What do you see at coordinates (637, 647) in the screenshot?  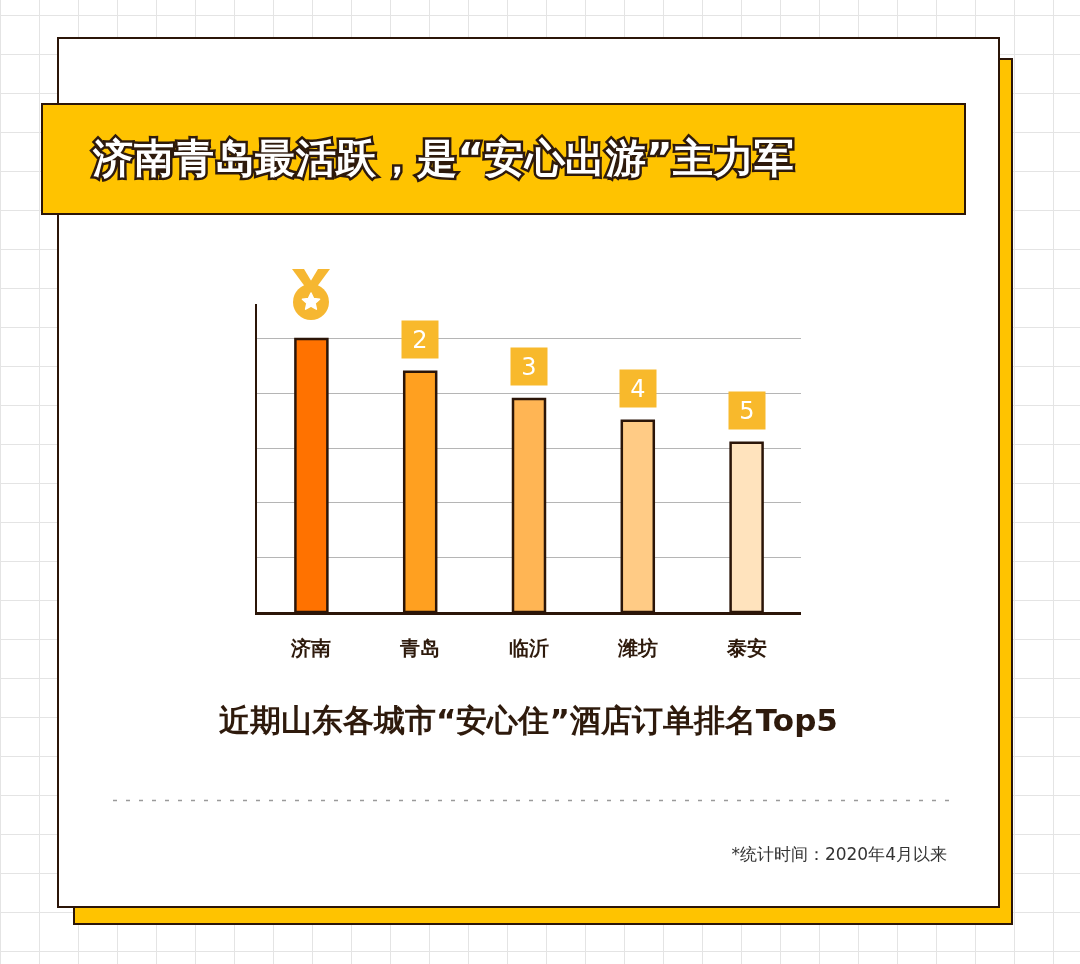 I see `x-tick-label: 潍坊` at bounding box center [637, 647].